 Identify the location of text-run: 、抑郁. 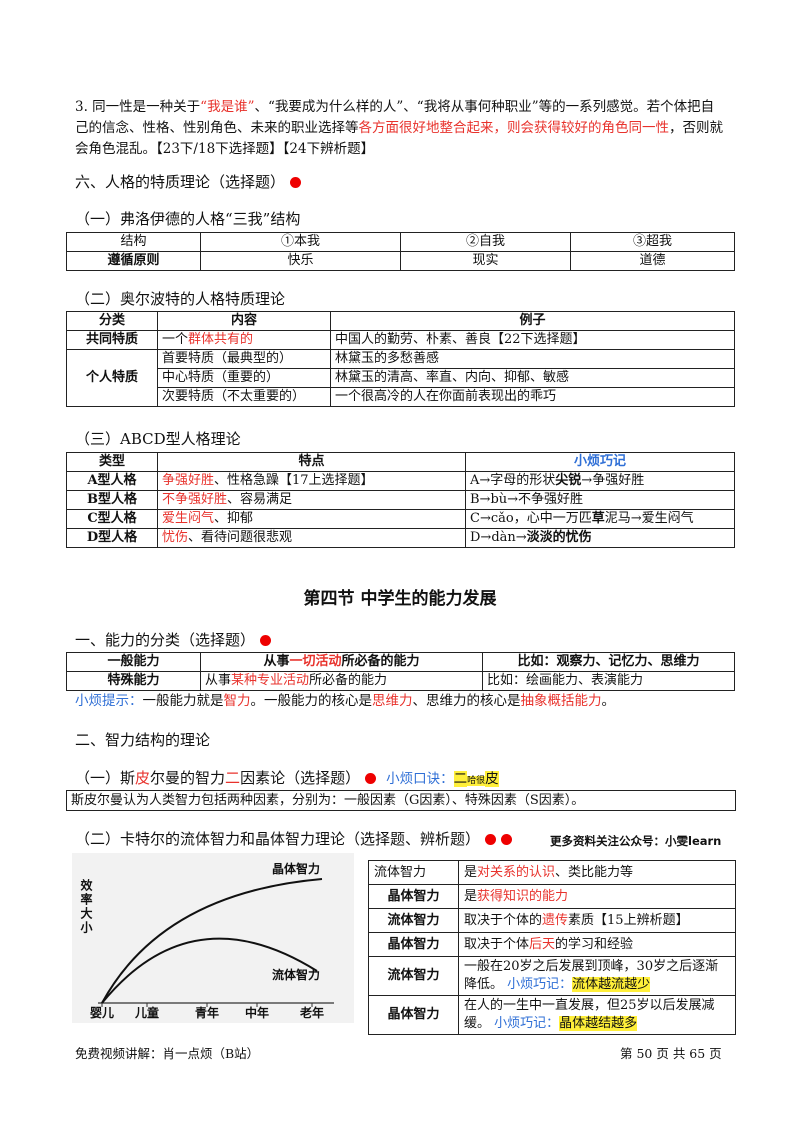
(234, 518).